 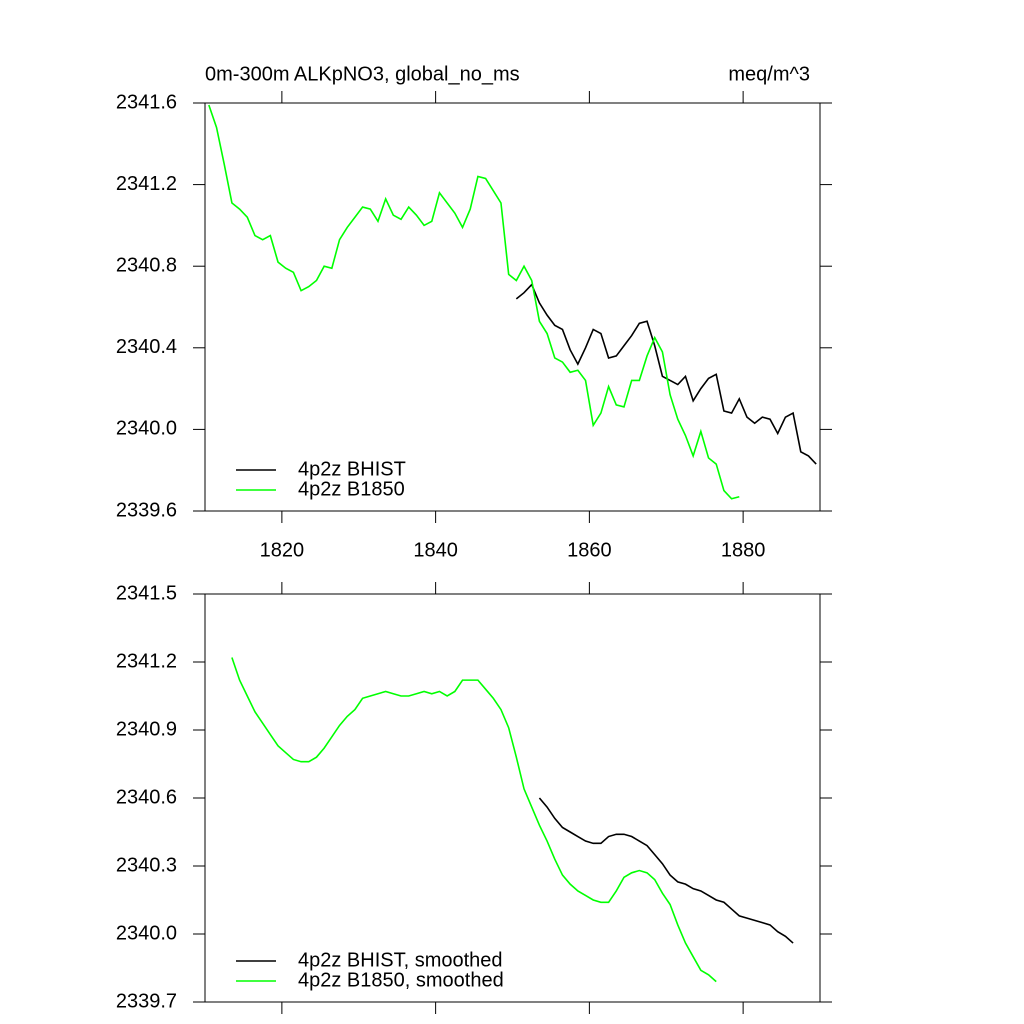 What do you see at coordinates (589, 550) in the screenshot?
I see `x-tick-label: 1860` at bounding box center [589, 550].